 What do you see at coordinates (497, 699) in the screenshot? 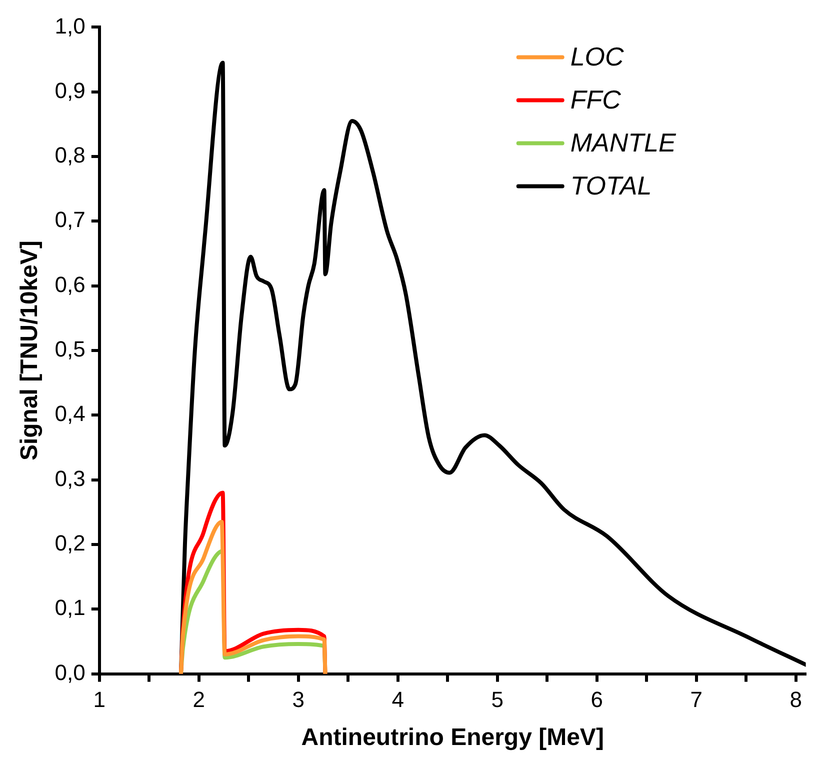
I see `x-tick-label: 5` at bounding box center [497, 699].